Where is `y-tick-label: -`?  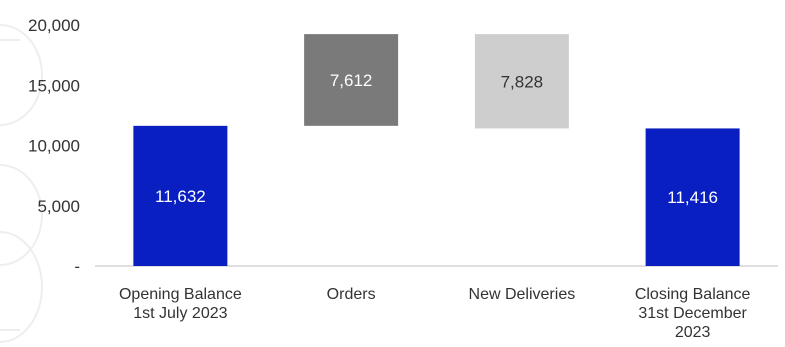 y-tick-label: - is located at coordinates (77, 266).